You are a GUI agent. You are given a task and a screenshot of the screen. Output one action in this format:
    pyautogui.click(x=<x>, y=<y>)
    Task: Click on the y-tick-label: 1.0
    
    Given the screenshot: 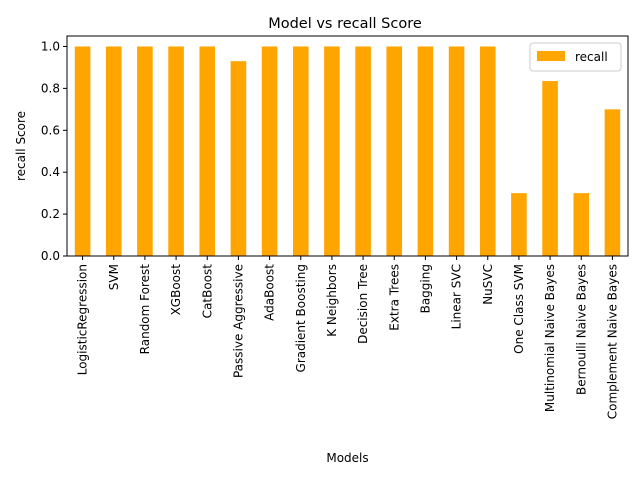 What is the action you would take?
    pyautogui.click(x=50, y=46)
    